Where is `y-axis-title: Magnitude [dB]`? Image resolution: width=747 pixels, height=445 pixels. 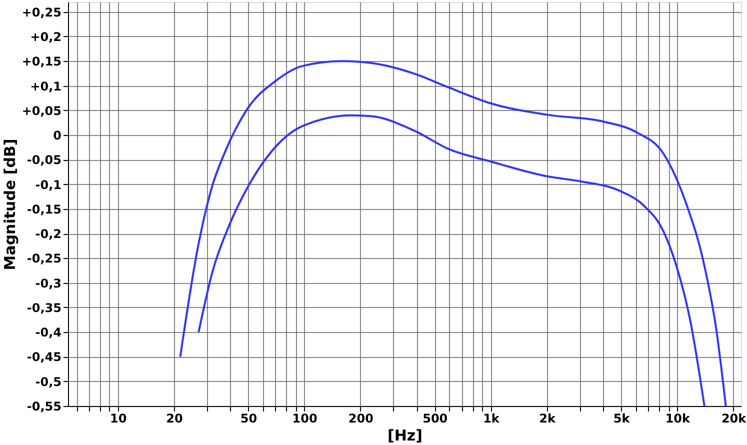
y-axis-title: Magnitude [dB] is located at coordinates (9, 204).